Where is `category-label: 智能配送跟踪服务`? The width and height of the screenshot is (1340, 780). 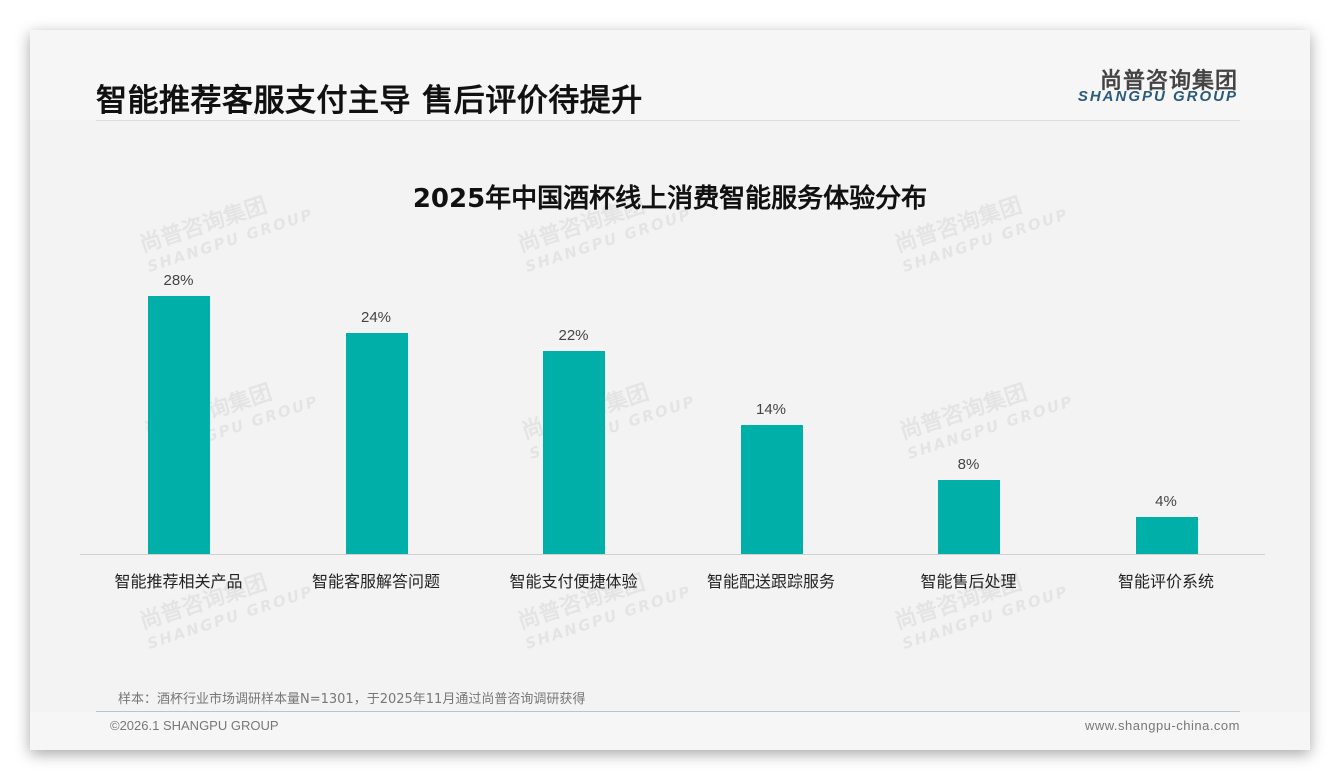
category-label: 智能配送跟踪服务 is located at coordinates (770, 581).